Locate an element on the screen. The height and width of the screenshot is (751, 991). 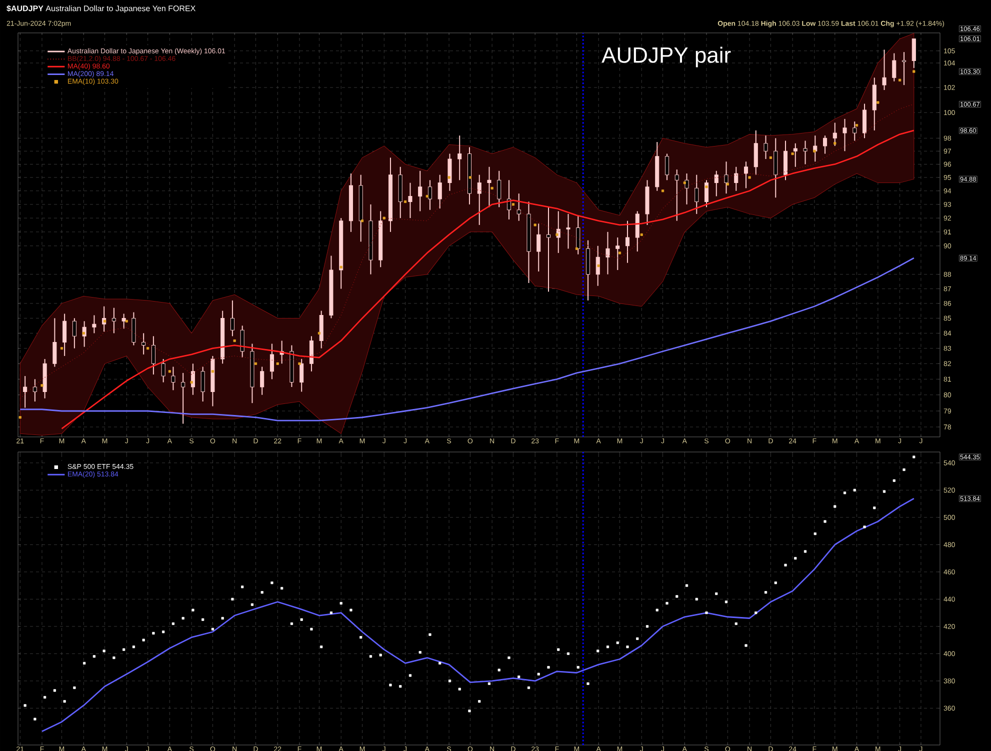
chart-title: $AUDJPY Australian Dollar to Japanese Yen FOREX is located at coordinates (101, 9).